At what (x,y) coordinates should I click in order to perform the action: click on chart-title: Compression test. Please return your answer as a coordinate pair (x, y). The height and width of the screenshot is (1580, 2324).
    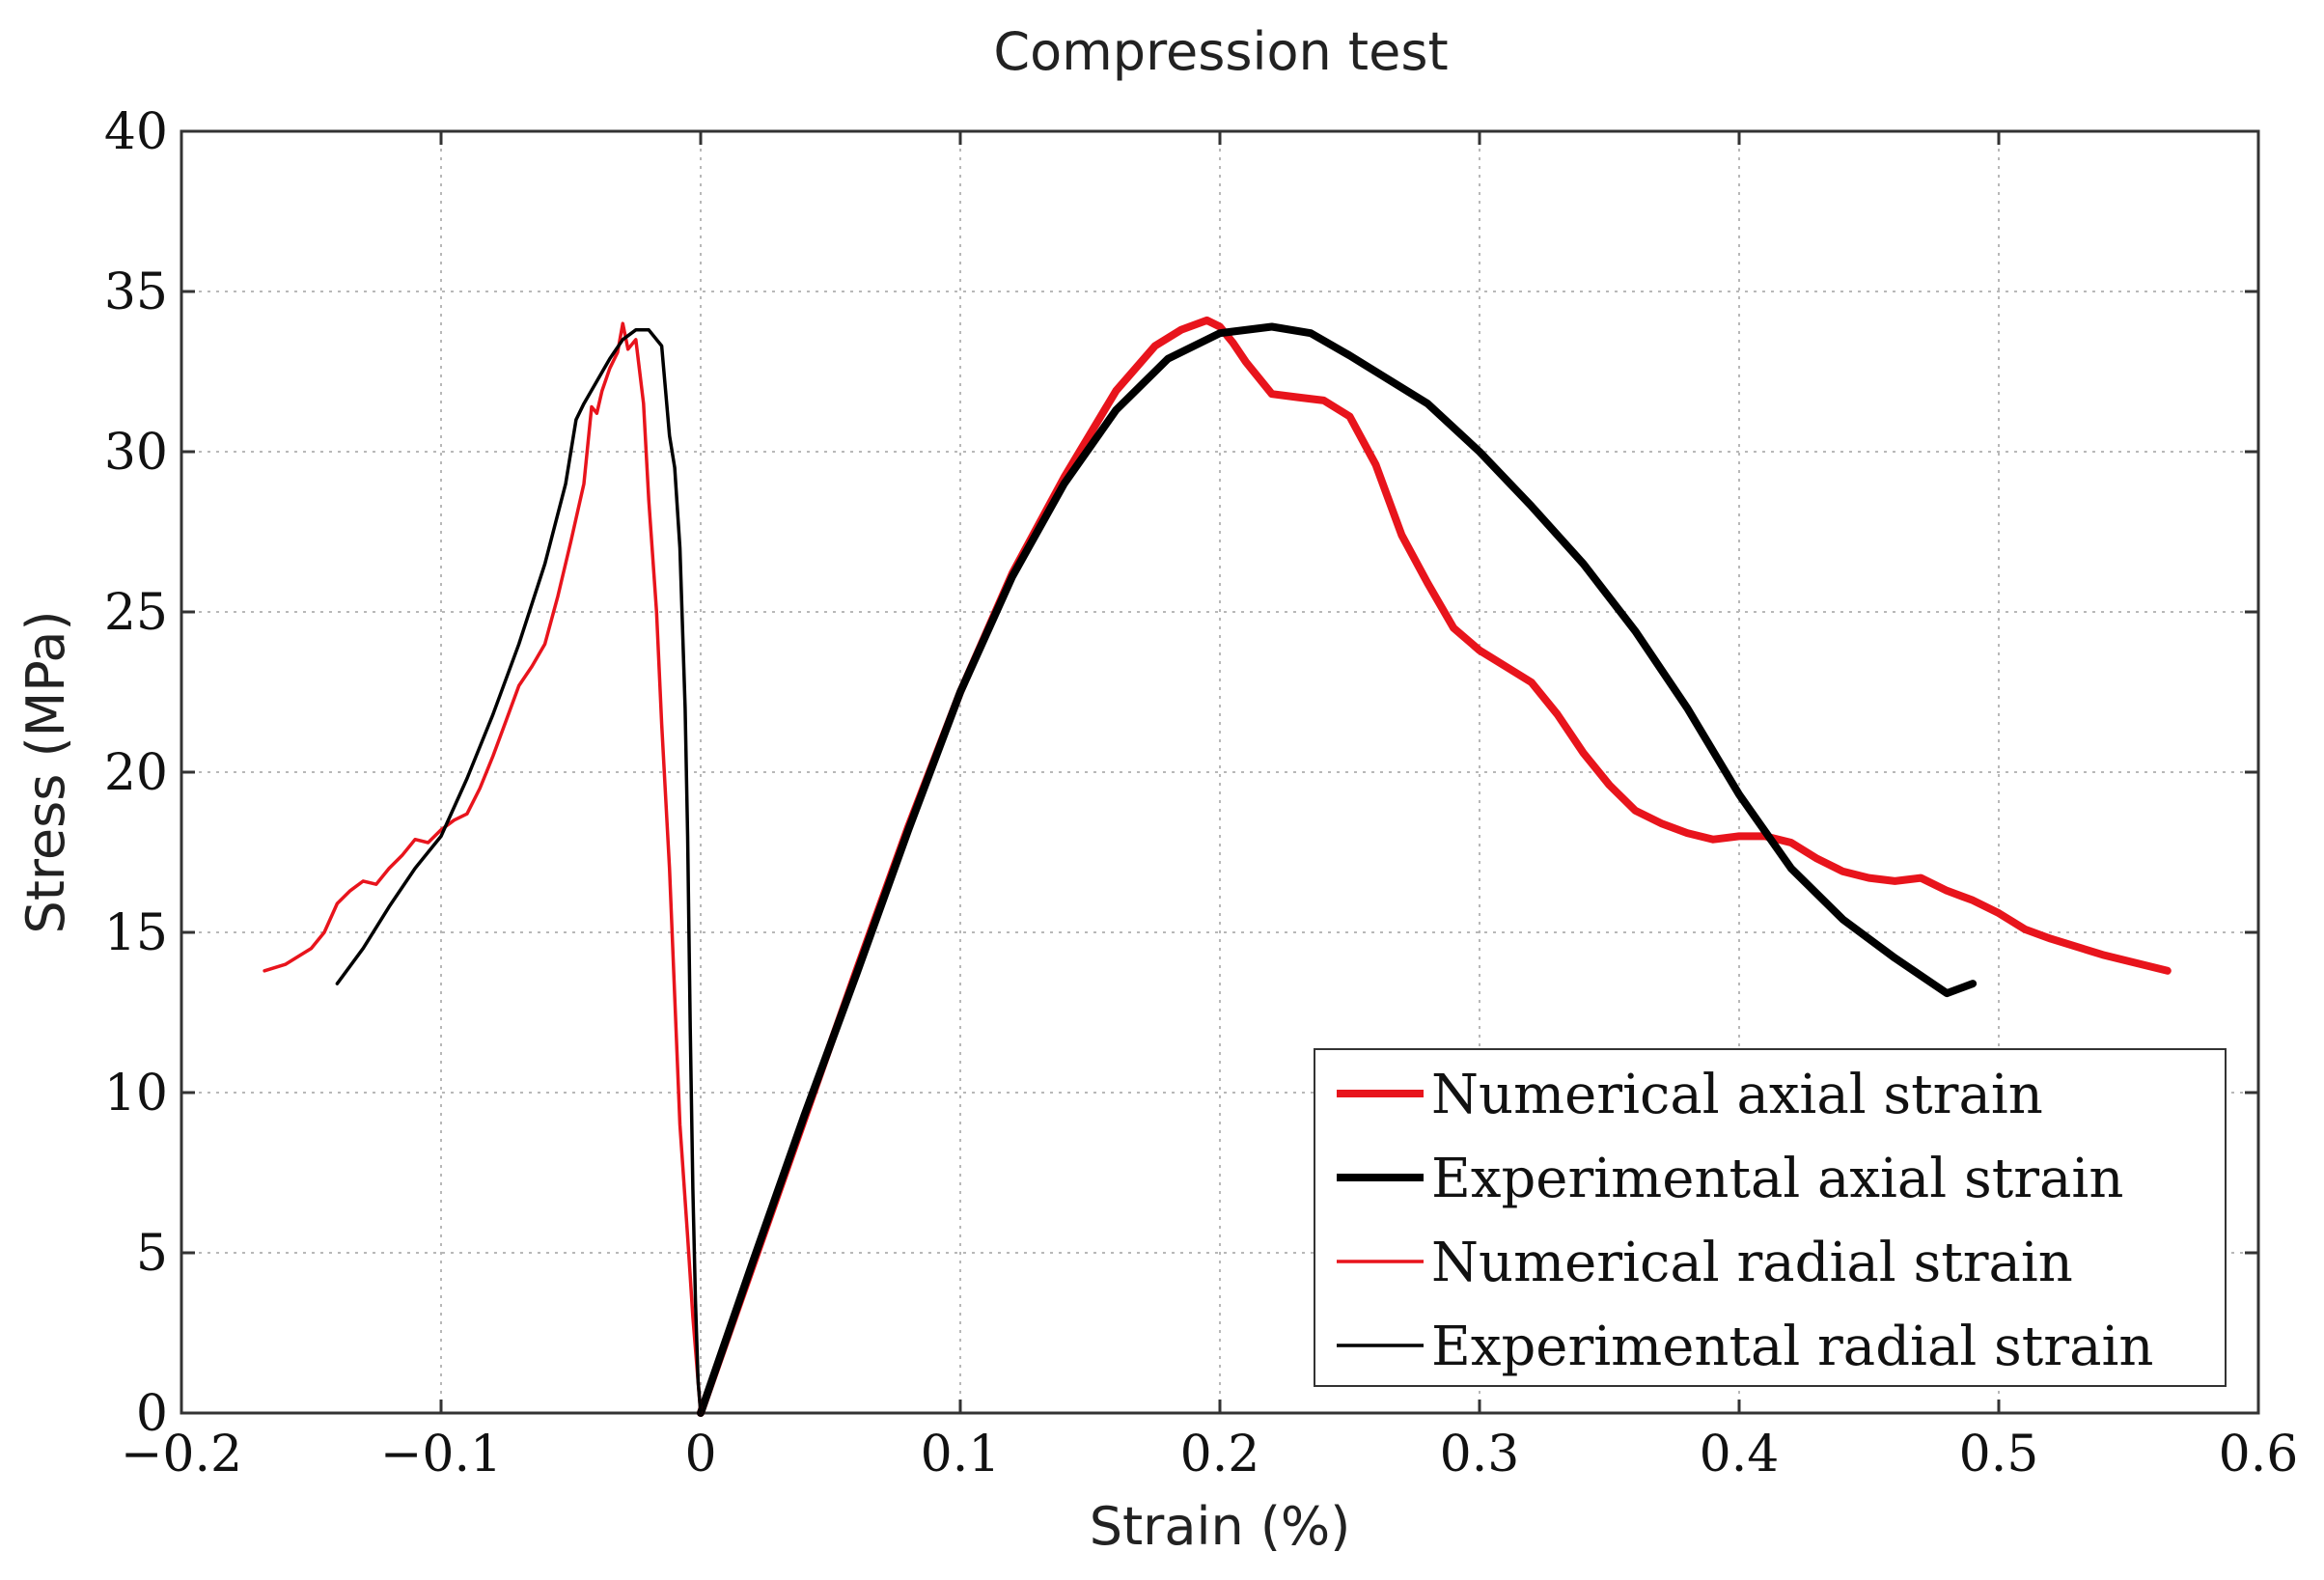
    Looking at the image, I should click on (1220, 51).